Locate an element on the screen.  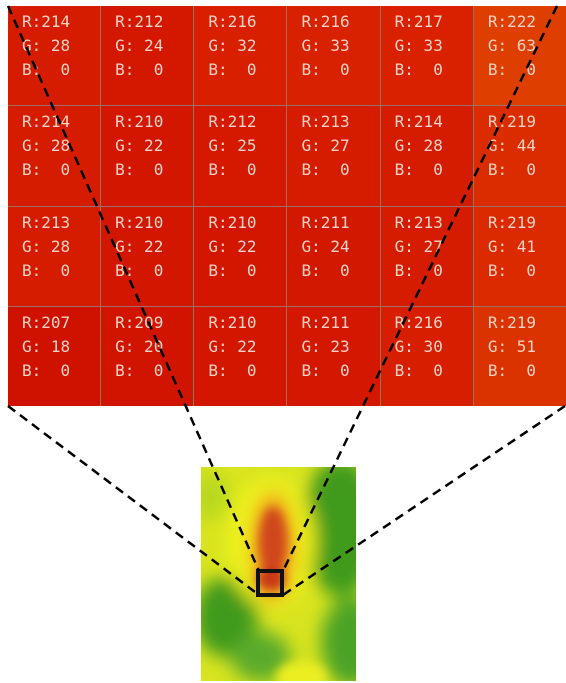
pixel-cell: R:209 G: 20 B: 0 is located at coordinates (147, 356).